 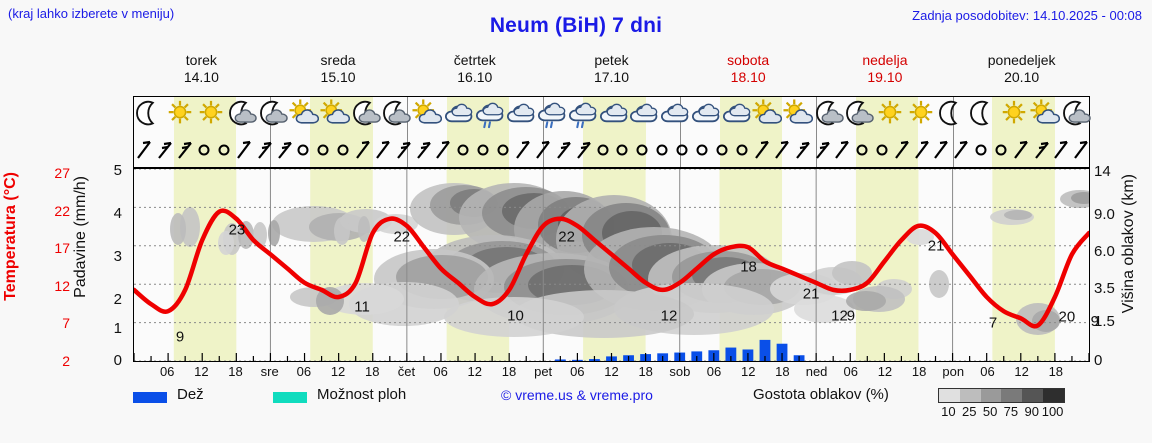 I want to click on day-date: 17.10, so click(x=611, y=77).